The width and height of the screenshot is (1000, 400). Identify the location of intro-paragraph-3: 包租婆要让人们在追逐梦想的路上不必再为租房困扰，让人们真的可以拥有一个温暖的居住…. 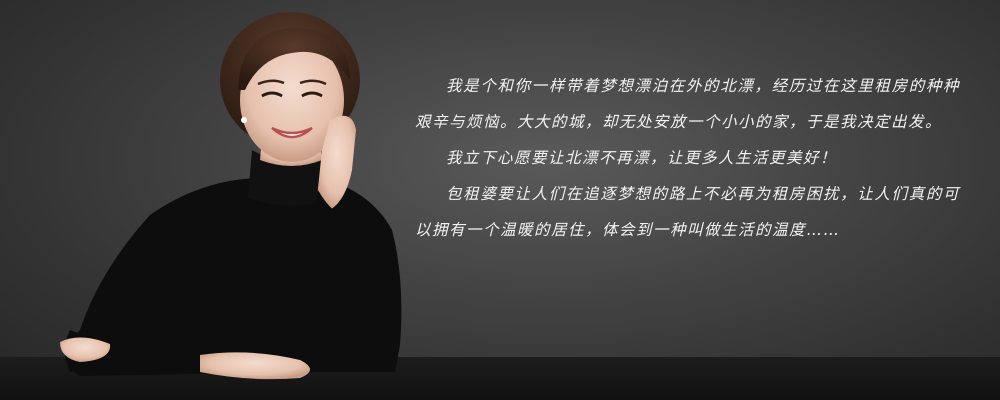
(687, 212).